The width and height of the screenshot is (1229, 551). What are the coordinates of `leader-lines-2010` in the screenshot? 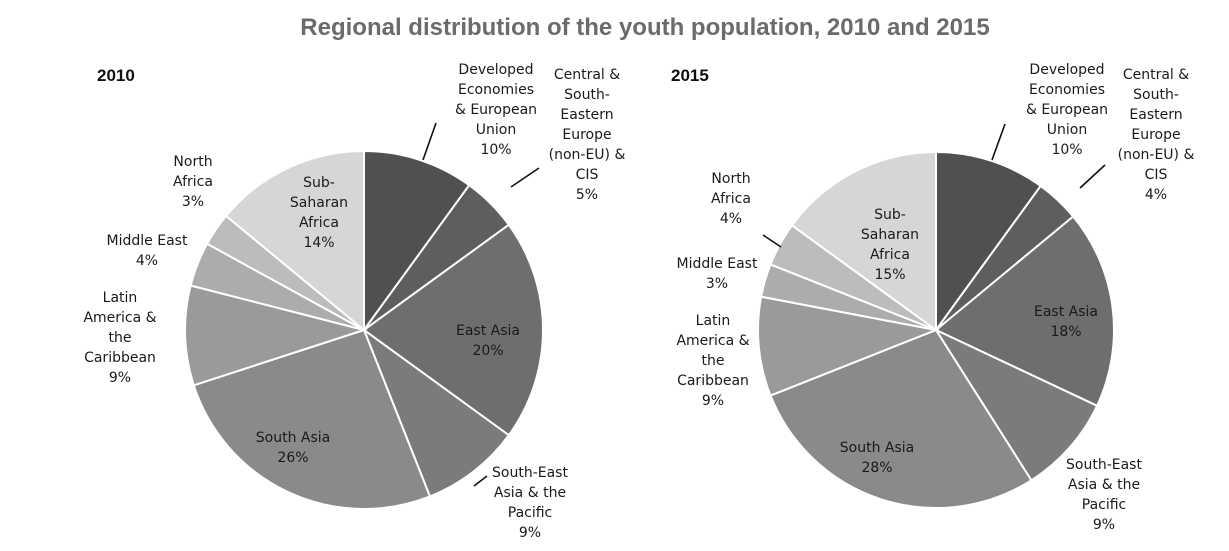 It's located at (481, 304).